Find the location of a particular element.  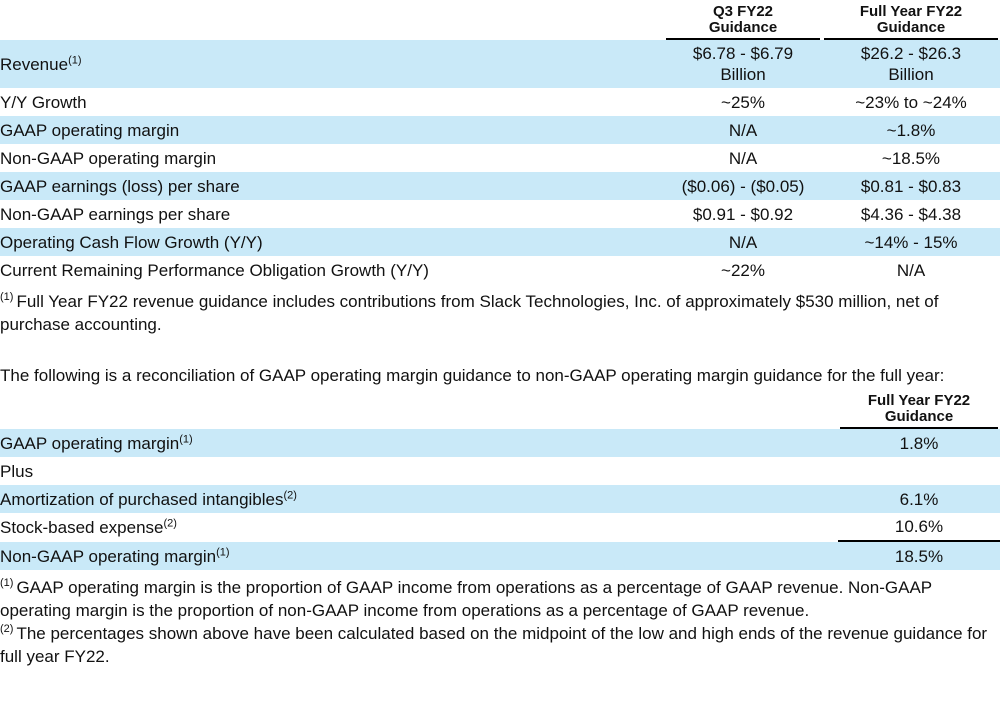

row-label: Y/Y Growth is located at coordinates (43, 102).